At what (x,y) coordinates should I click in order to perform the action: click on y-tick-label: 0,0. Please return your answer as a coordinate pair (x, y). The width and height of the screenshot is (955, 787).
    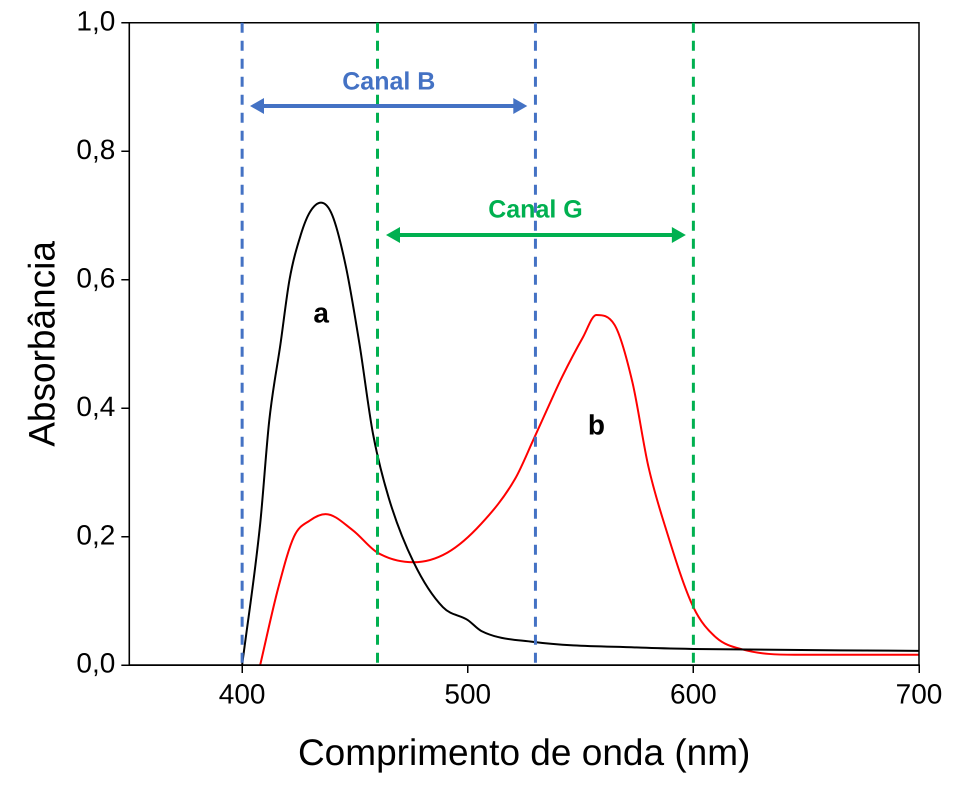
    Looking at the image, I should click on (96, 663).